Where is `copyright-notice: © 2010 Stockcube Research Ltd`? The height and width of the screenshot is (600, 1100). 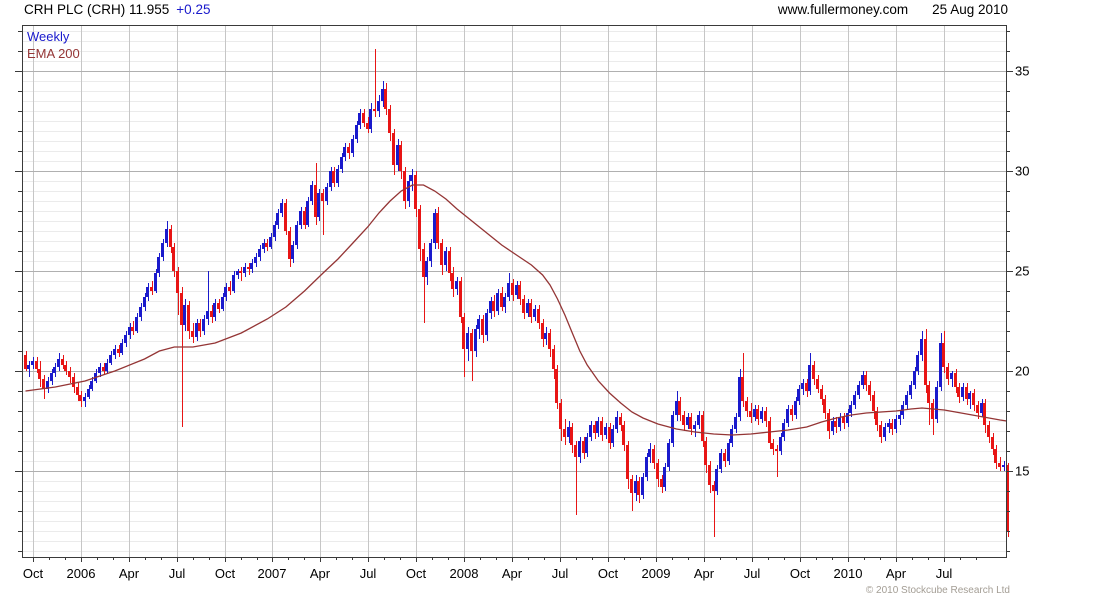
copyright-notice: © 2010 Stockcube Research Ltd is located at coordinates (937, 590).